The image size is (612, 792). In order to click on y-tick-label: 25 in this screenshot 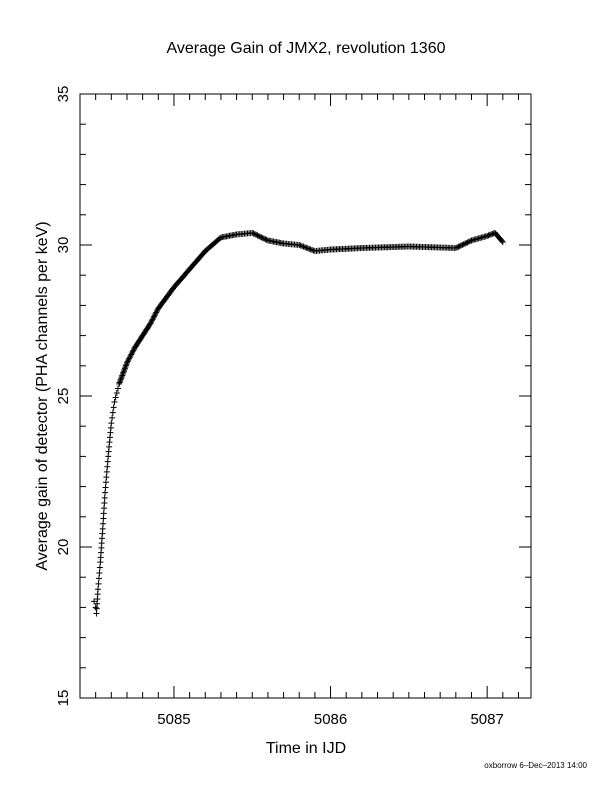, I will do `click(63, 396)`.